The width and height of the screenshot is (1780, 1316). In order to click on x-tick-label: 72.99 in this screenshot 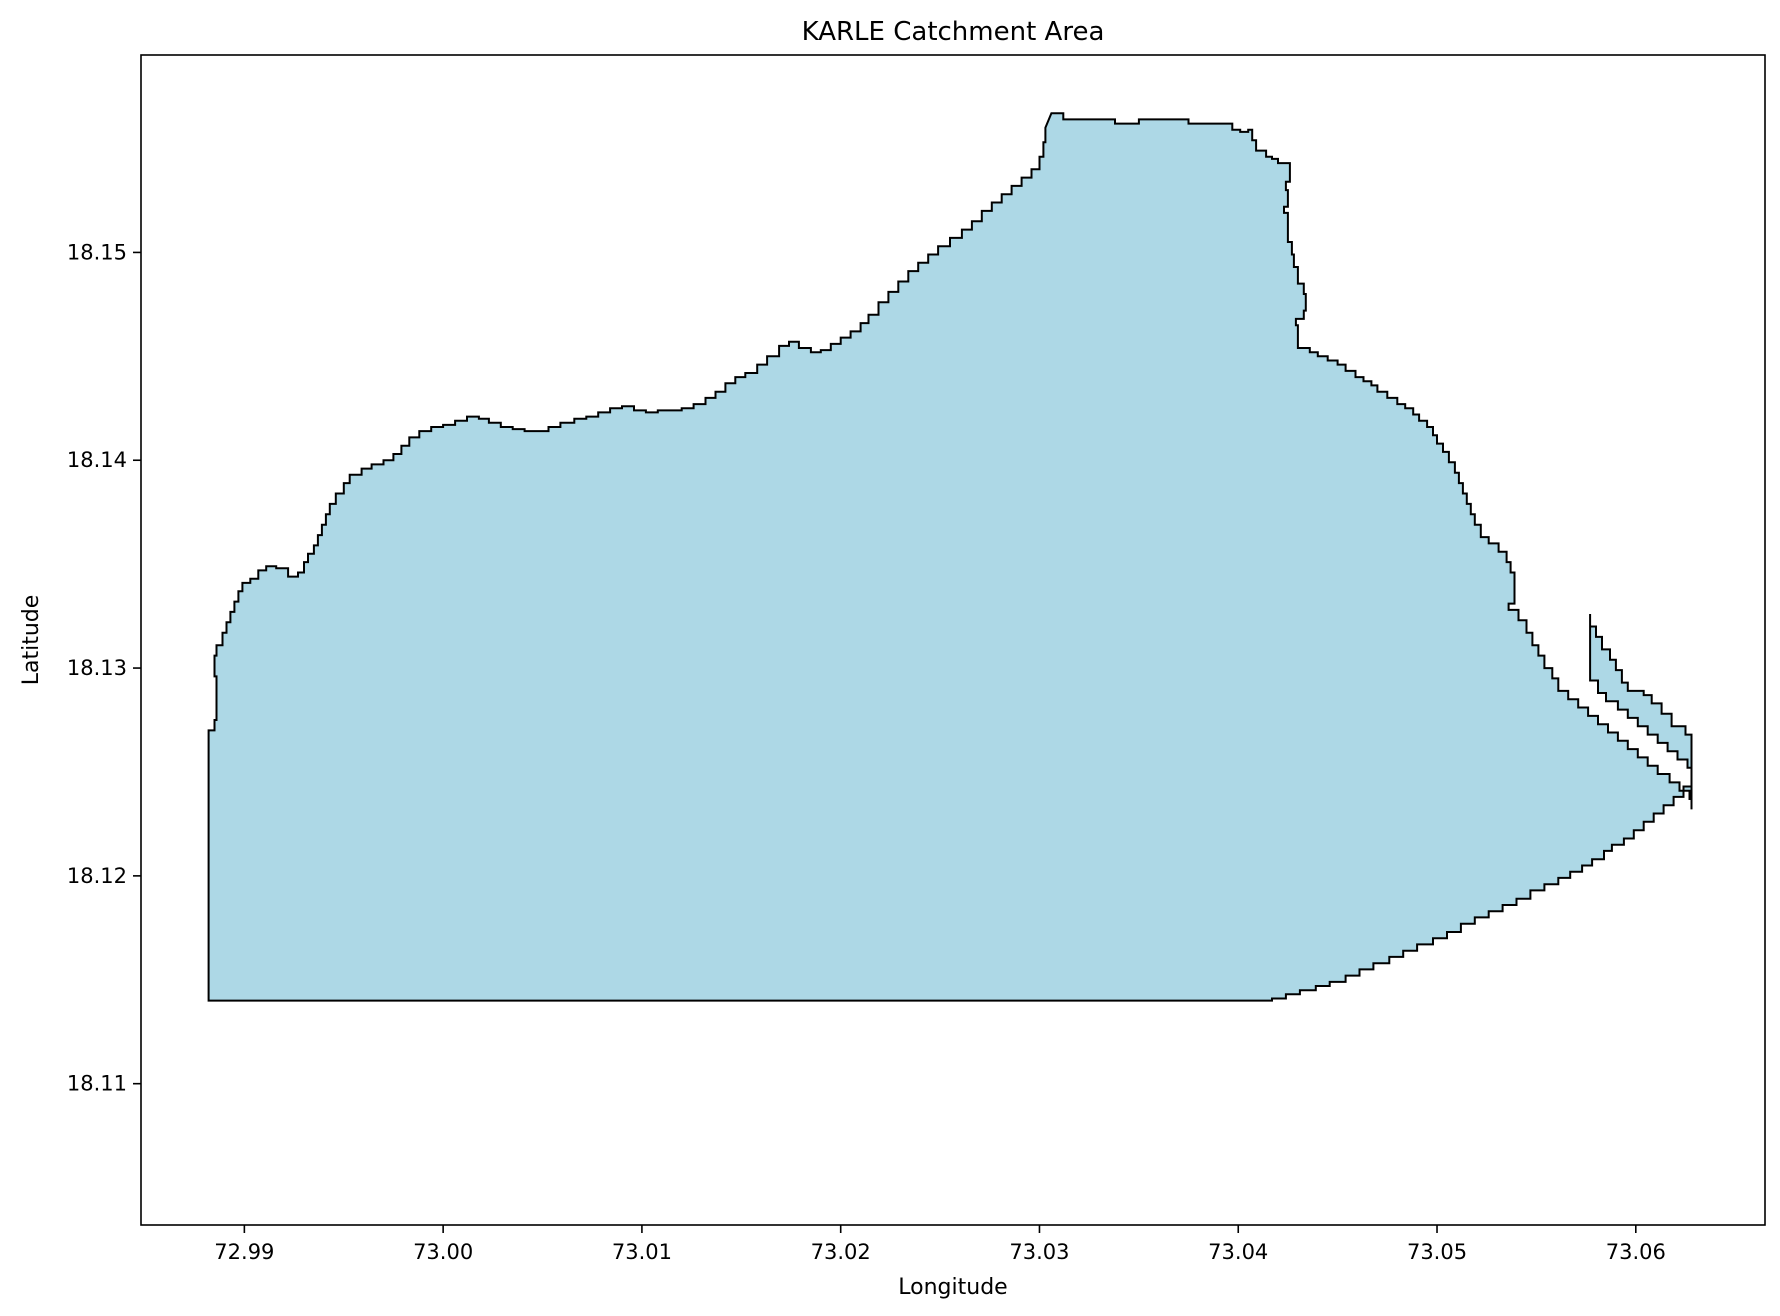, I will do `click(244, 1252)`.